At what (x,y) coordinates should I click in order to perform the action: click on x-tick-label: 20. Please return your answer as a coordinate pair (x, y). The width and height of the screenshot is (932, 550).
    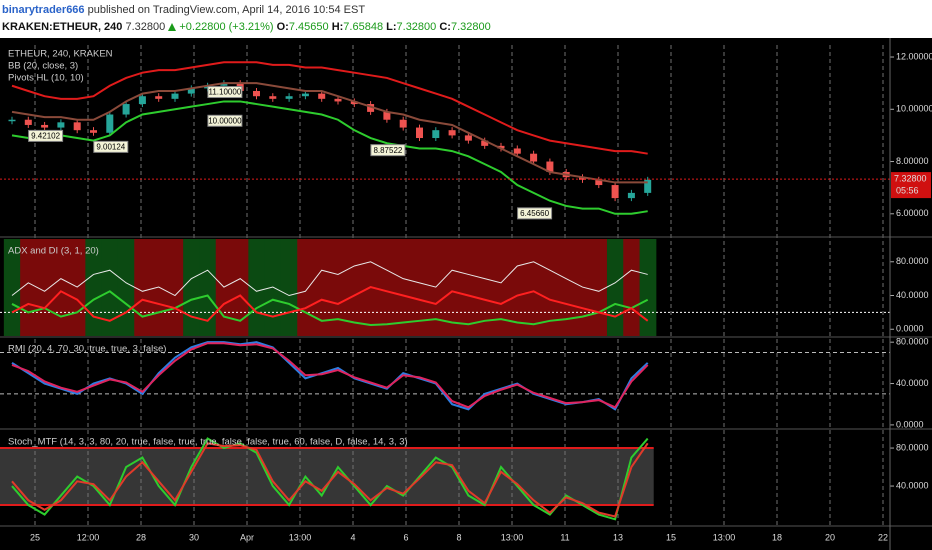
    Looking at the image, I should click on (830, 537).